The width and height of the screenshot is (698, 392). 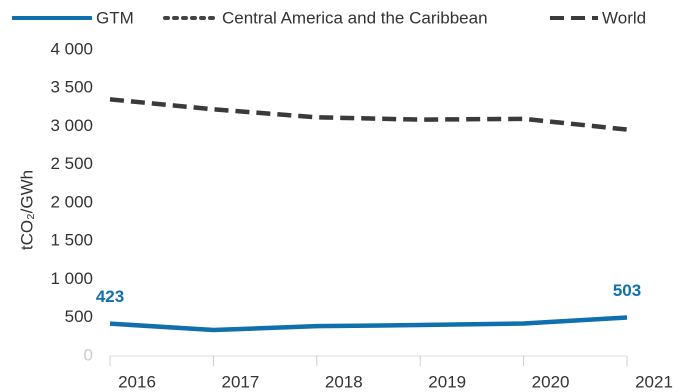 What do you see at coordinates (654, 381) in the screenshot?
I see `x-tick-label: 2021` at bounding box center [654, 381].